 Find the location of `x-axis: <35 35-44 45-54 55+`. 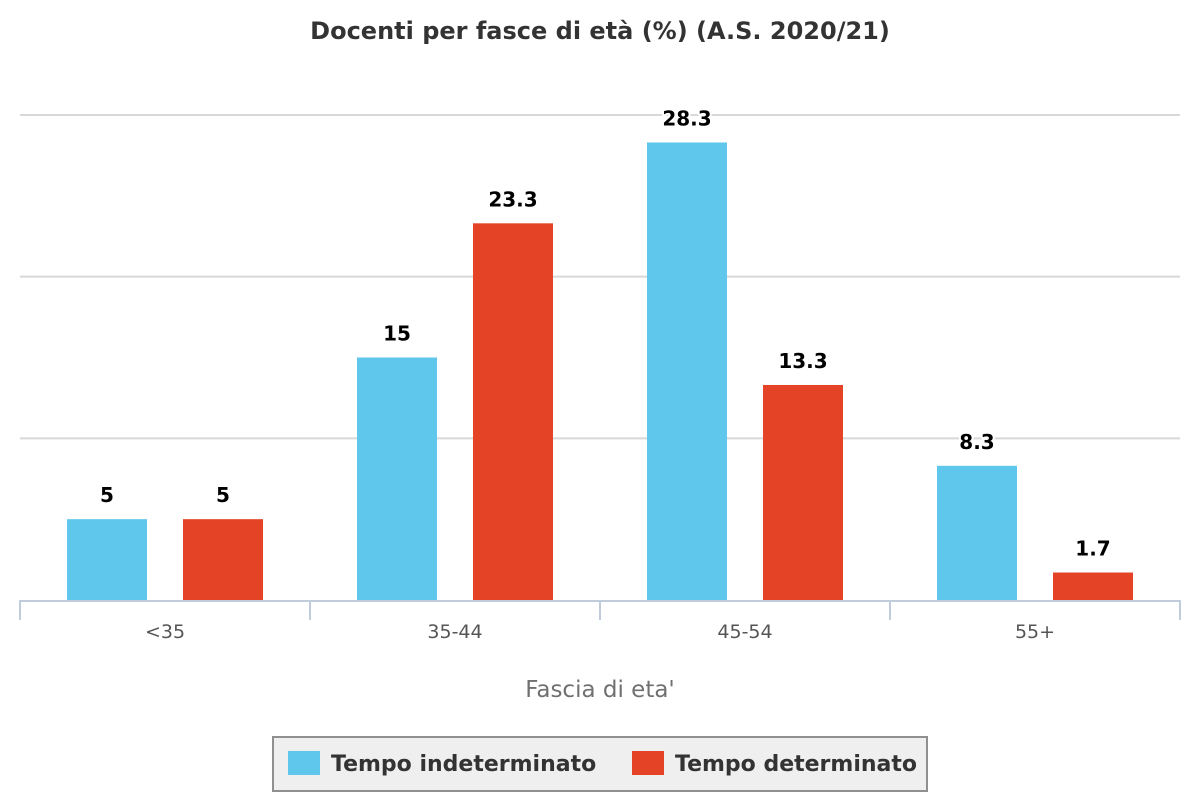

x-axis: <35 35-44 45-54 55+ is located at coordinates (600, 621).